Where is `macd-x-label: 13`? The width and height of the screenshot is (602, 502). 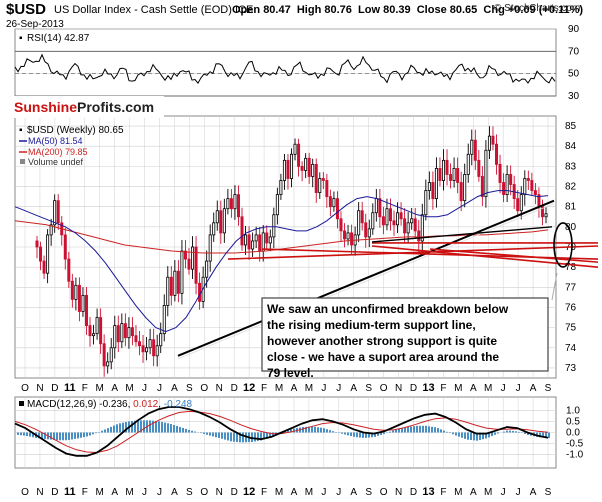
macd-x-label: 13 is located at coordinates (428, 492).